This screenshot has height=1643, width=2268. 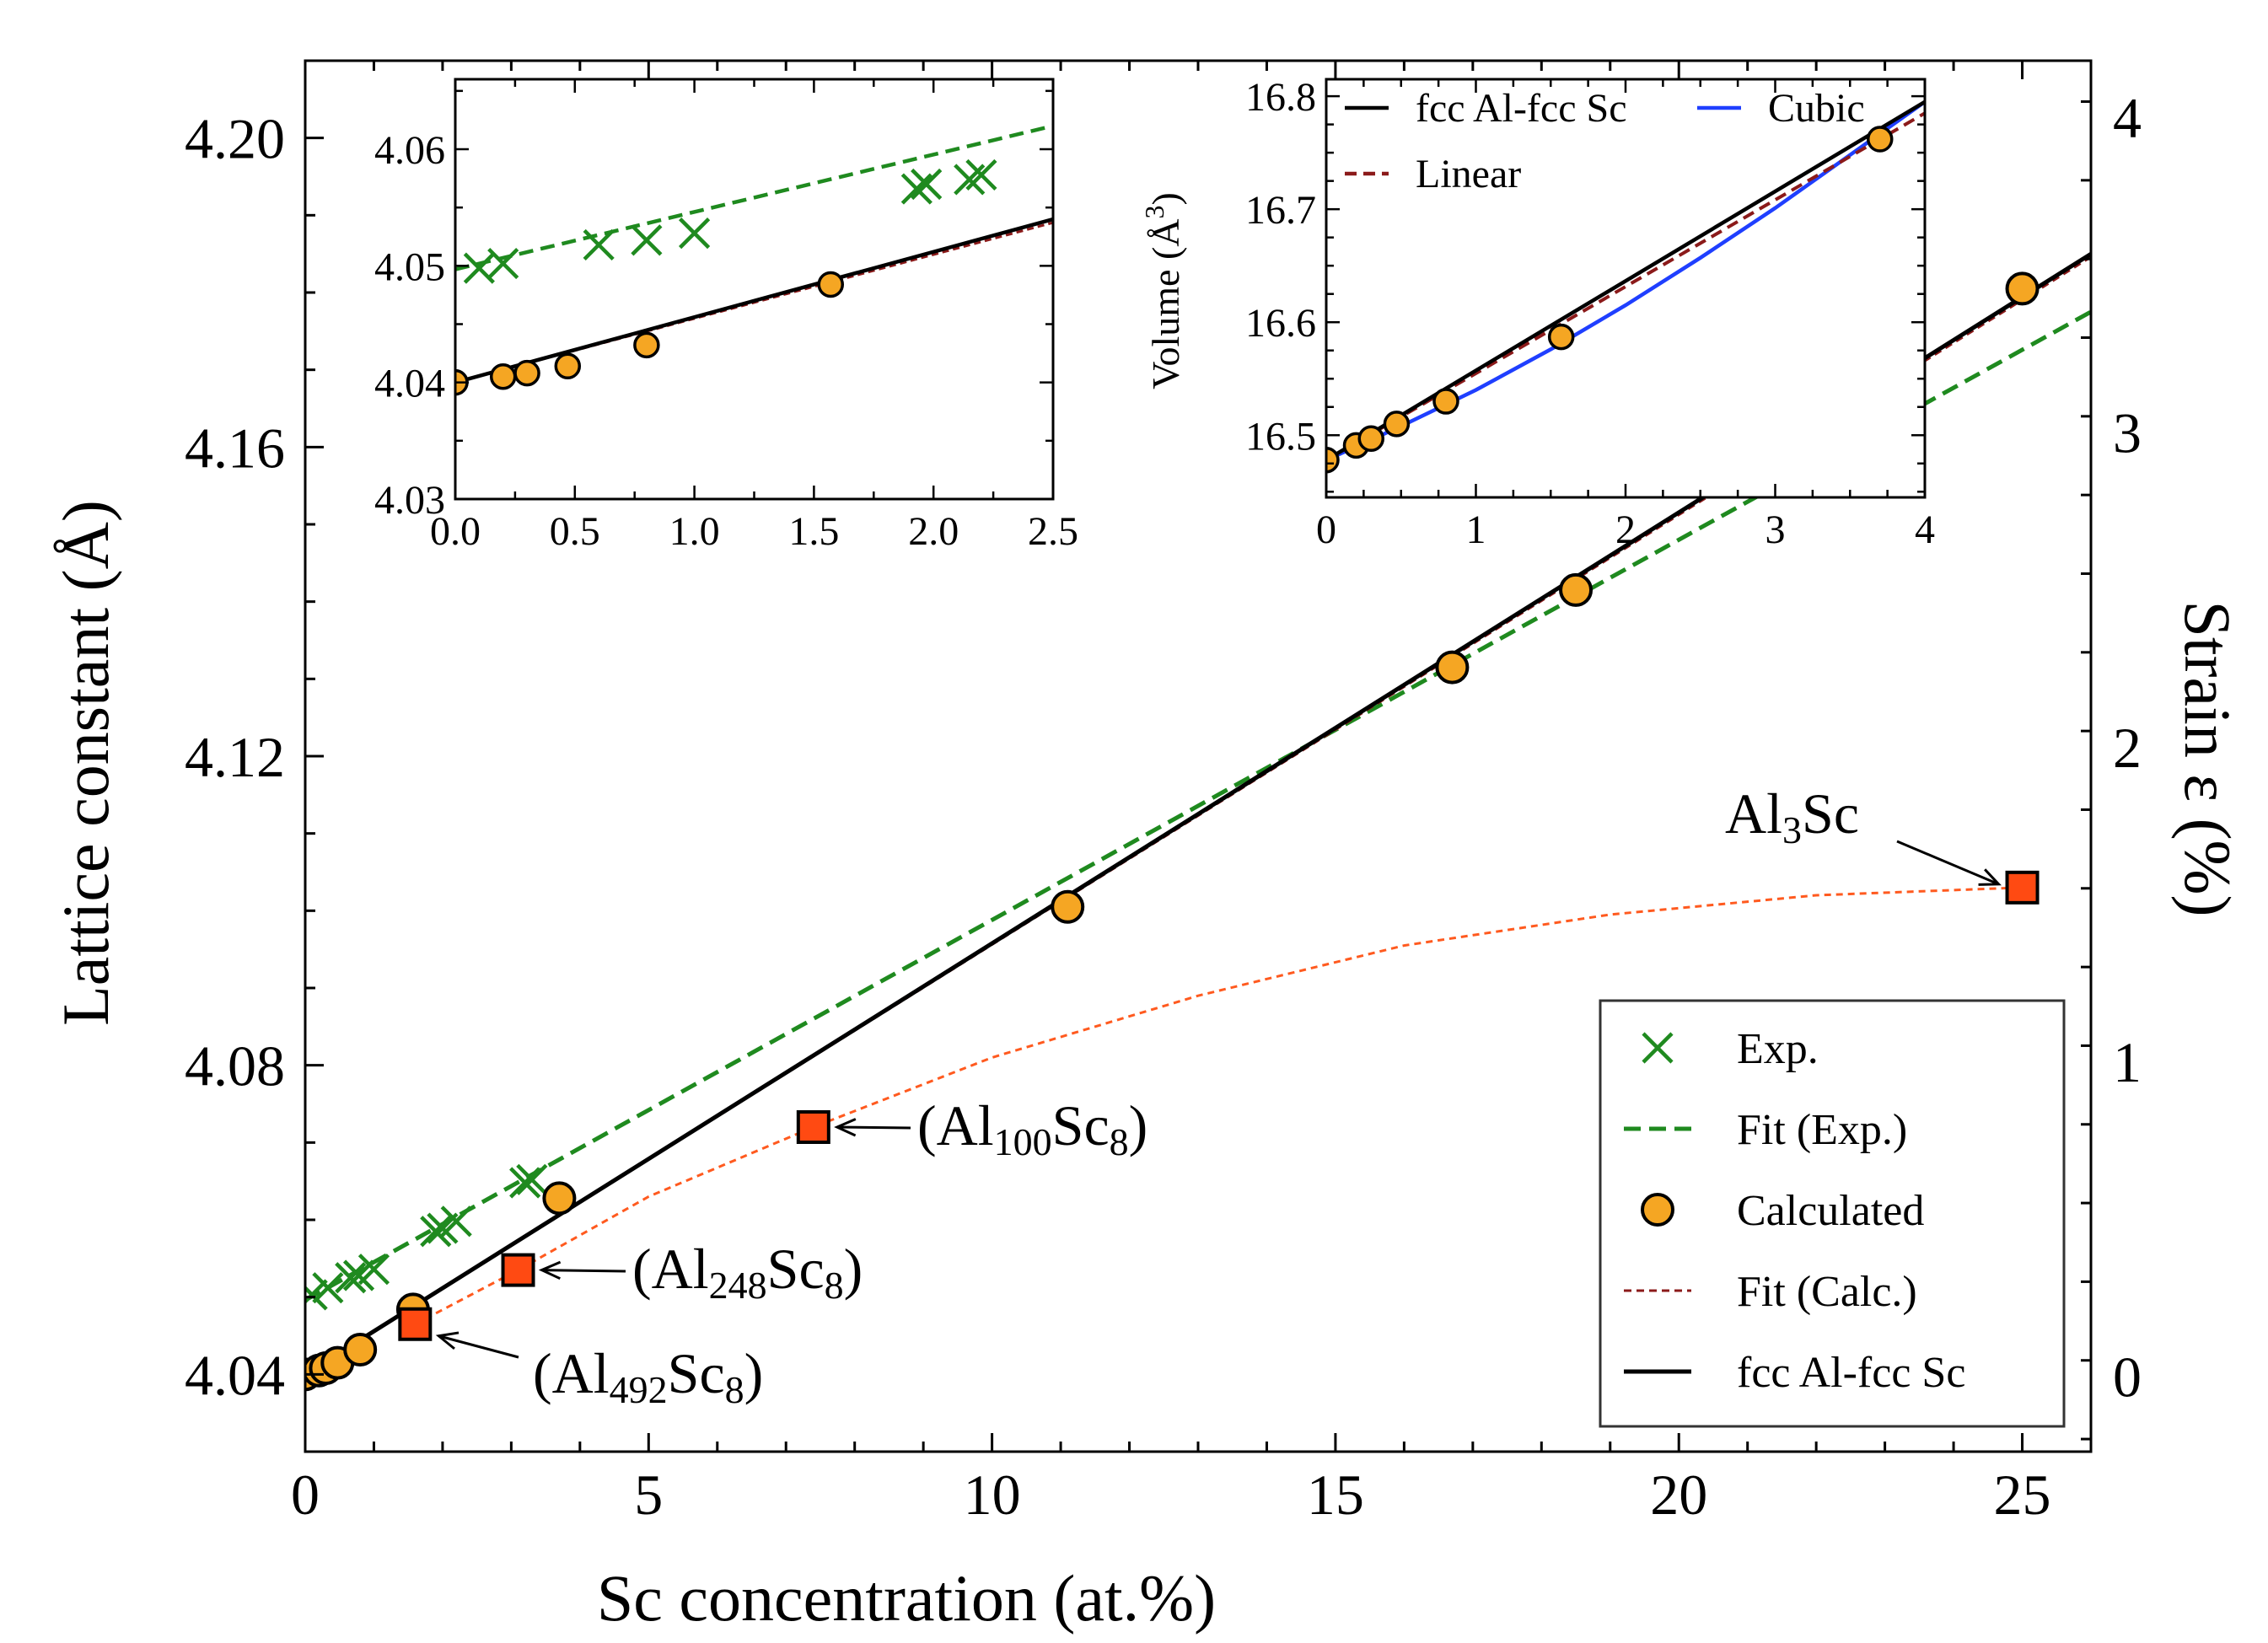 I want to click on inset-right-fcc, so click(x=1625, y=280).